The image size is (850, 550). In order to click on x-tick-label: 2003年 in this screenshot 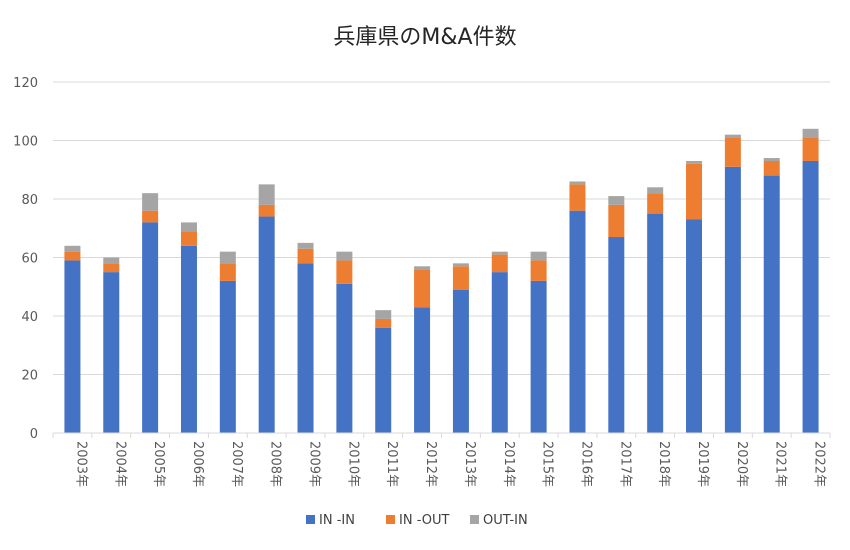, I will do `click(80, 464)`.